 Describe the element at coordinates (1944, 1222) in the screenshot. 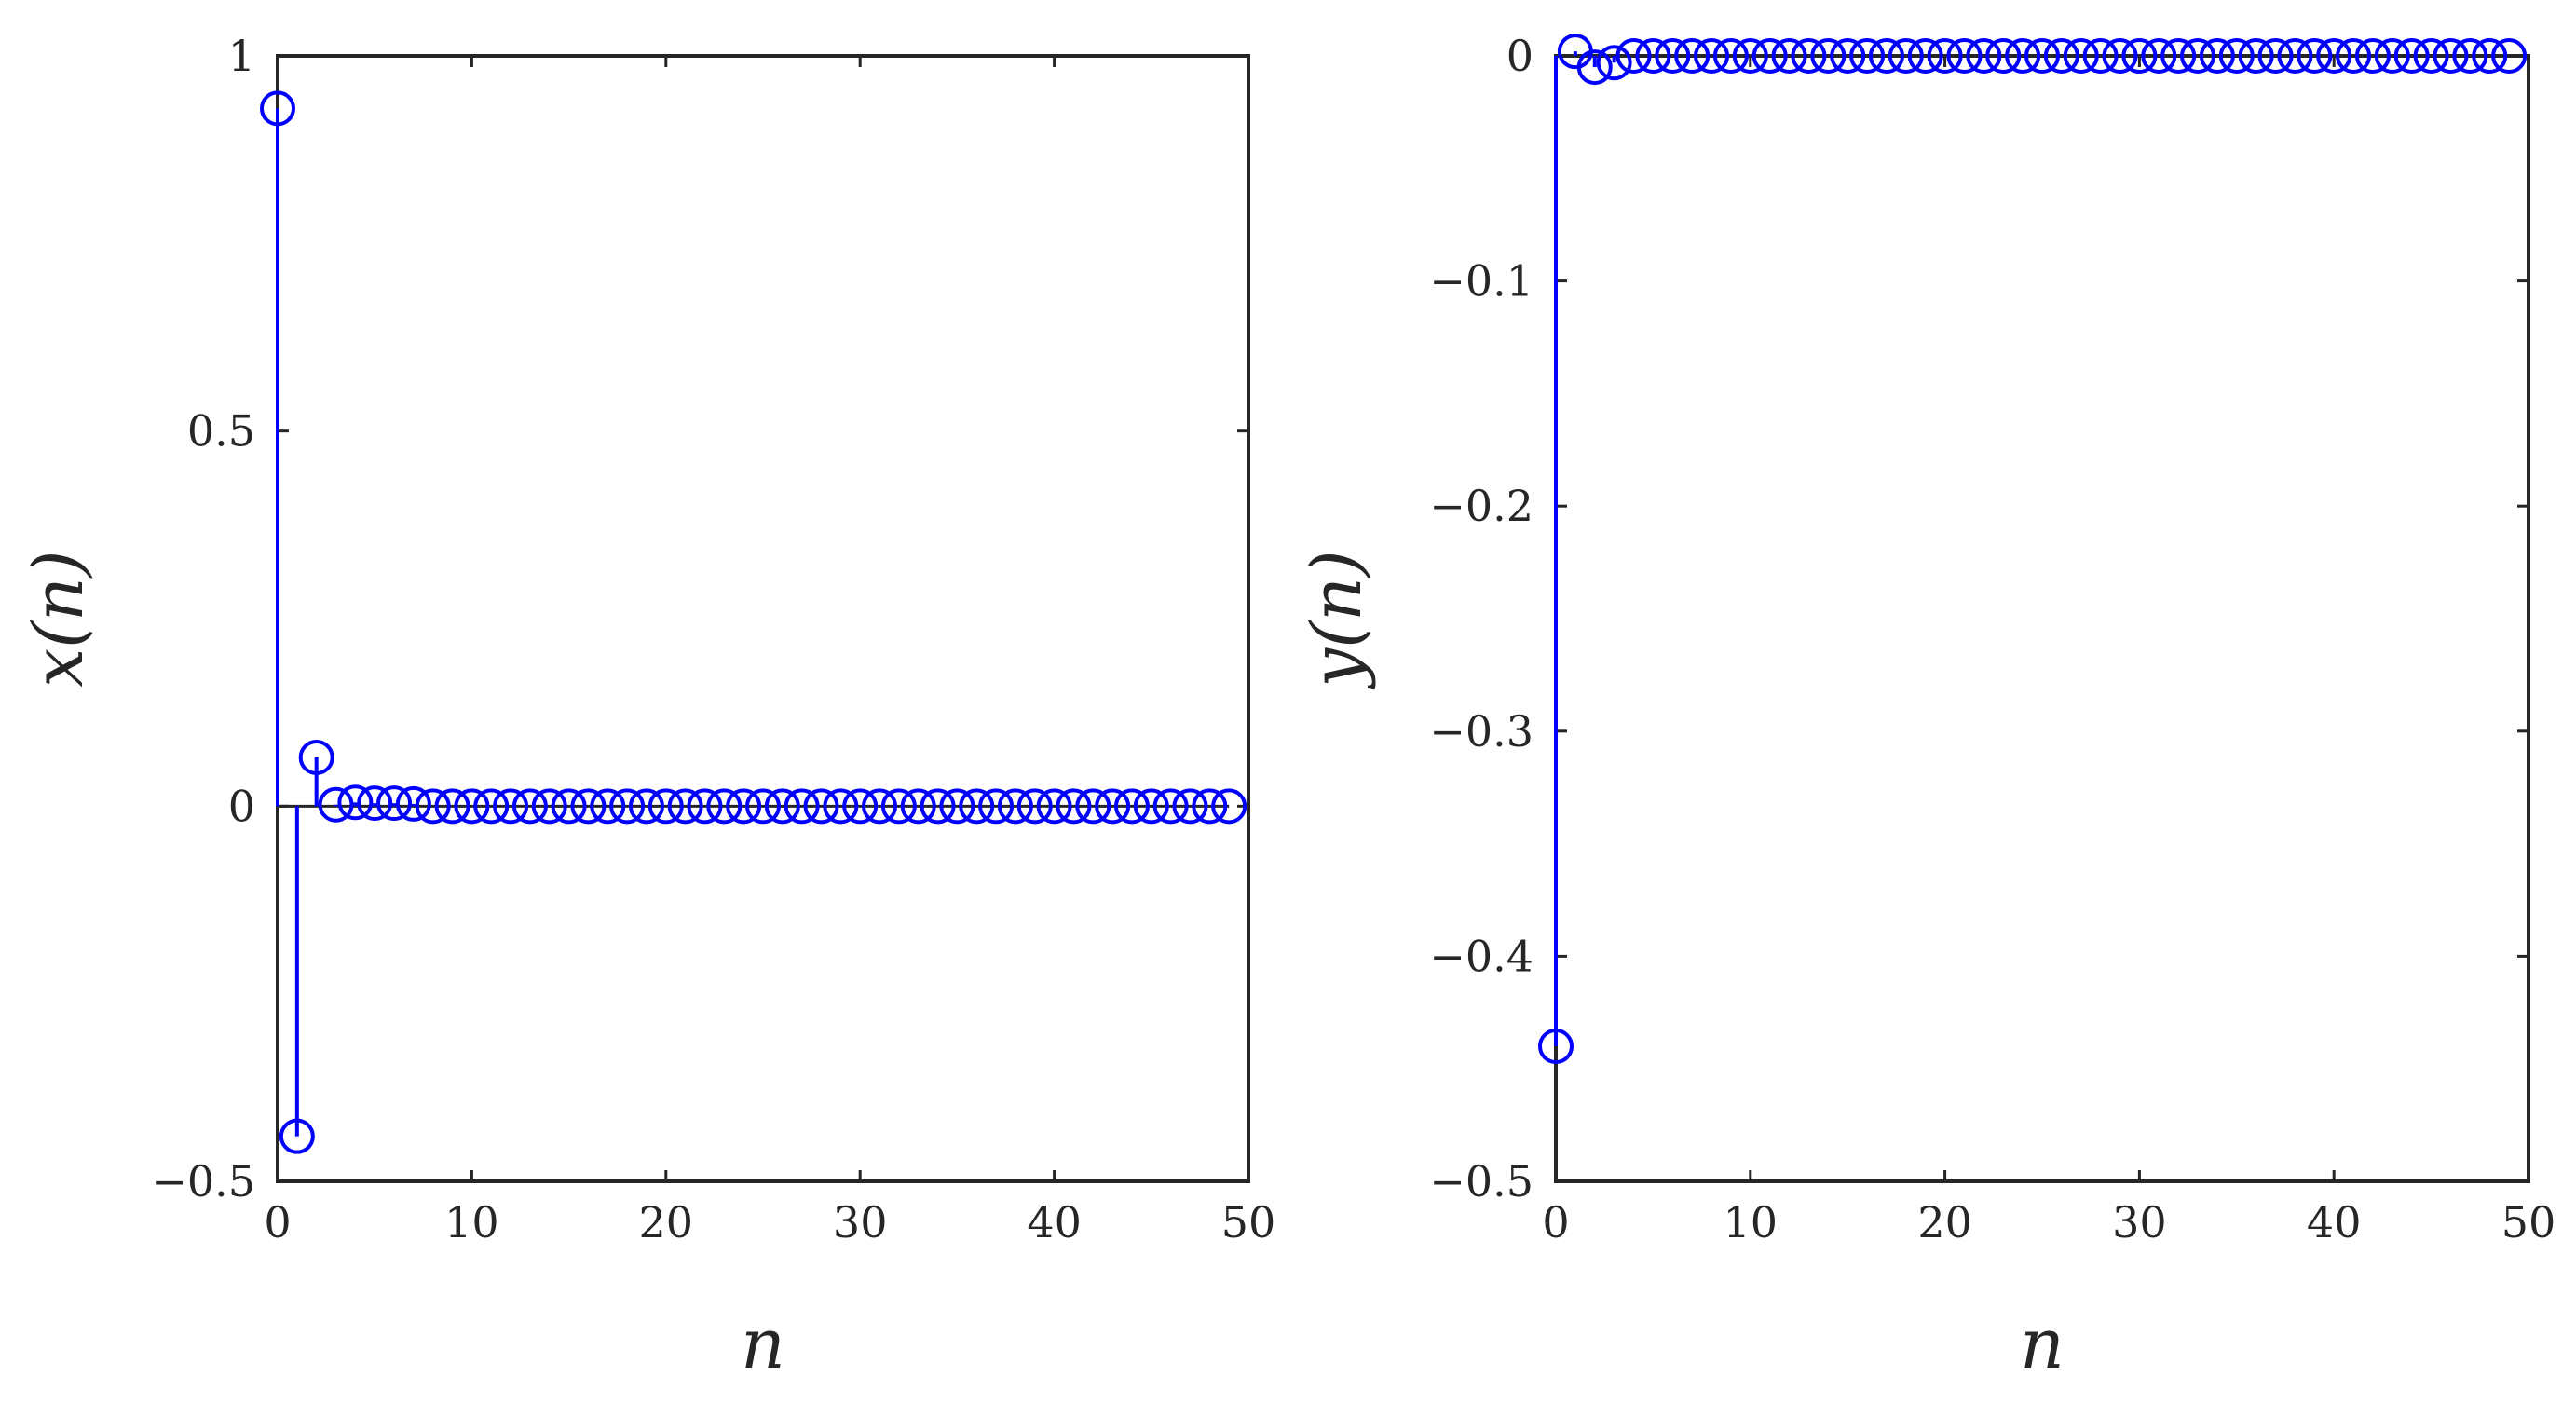

I see `x-tick-label: 20` at that location.